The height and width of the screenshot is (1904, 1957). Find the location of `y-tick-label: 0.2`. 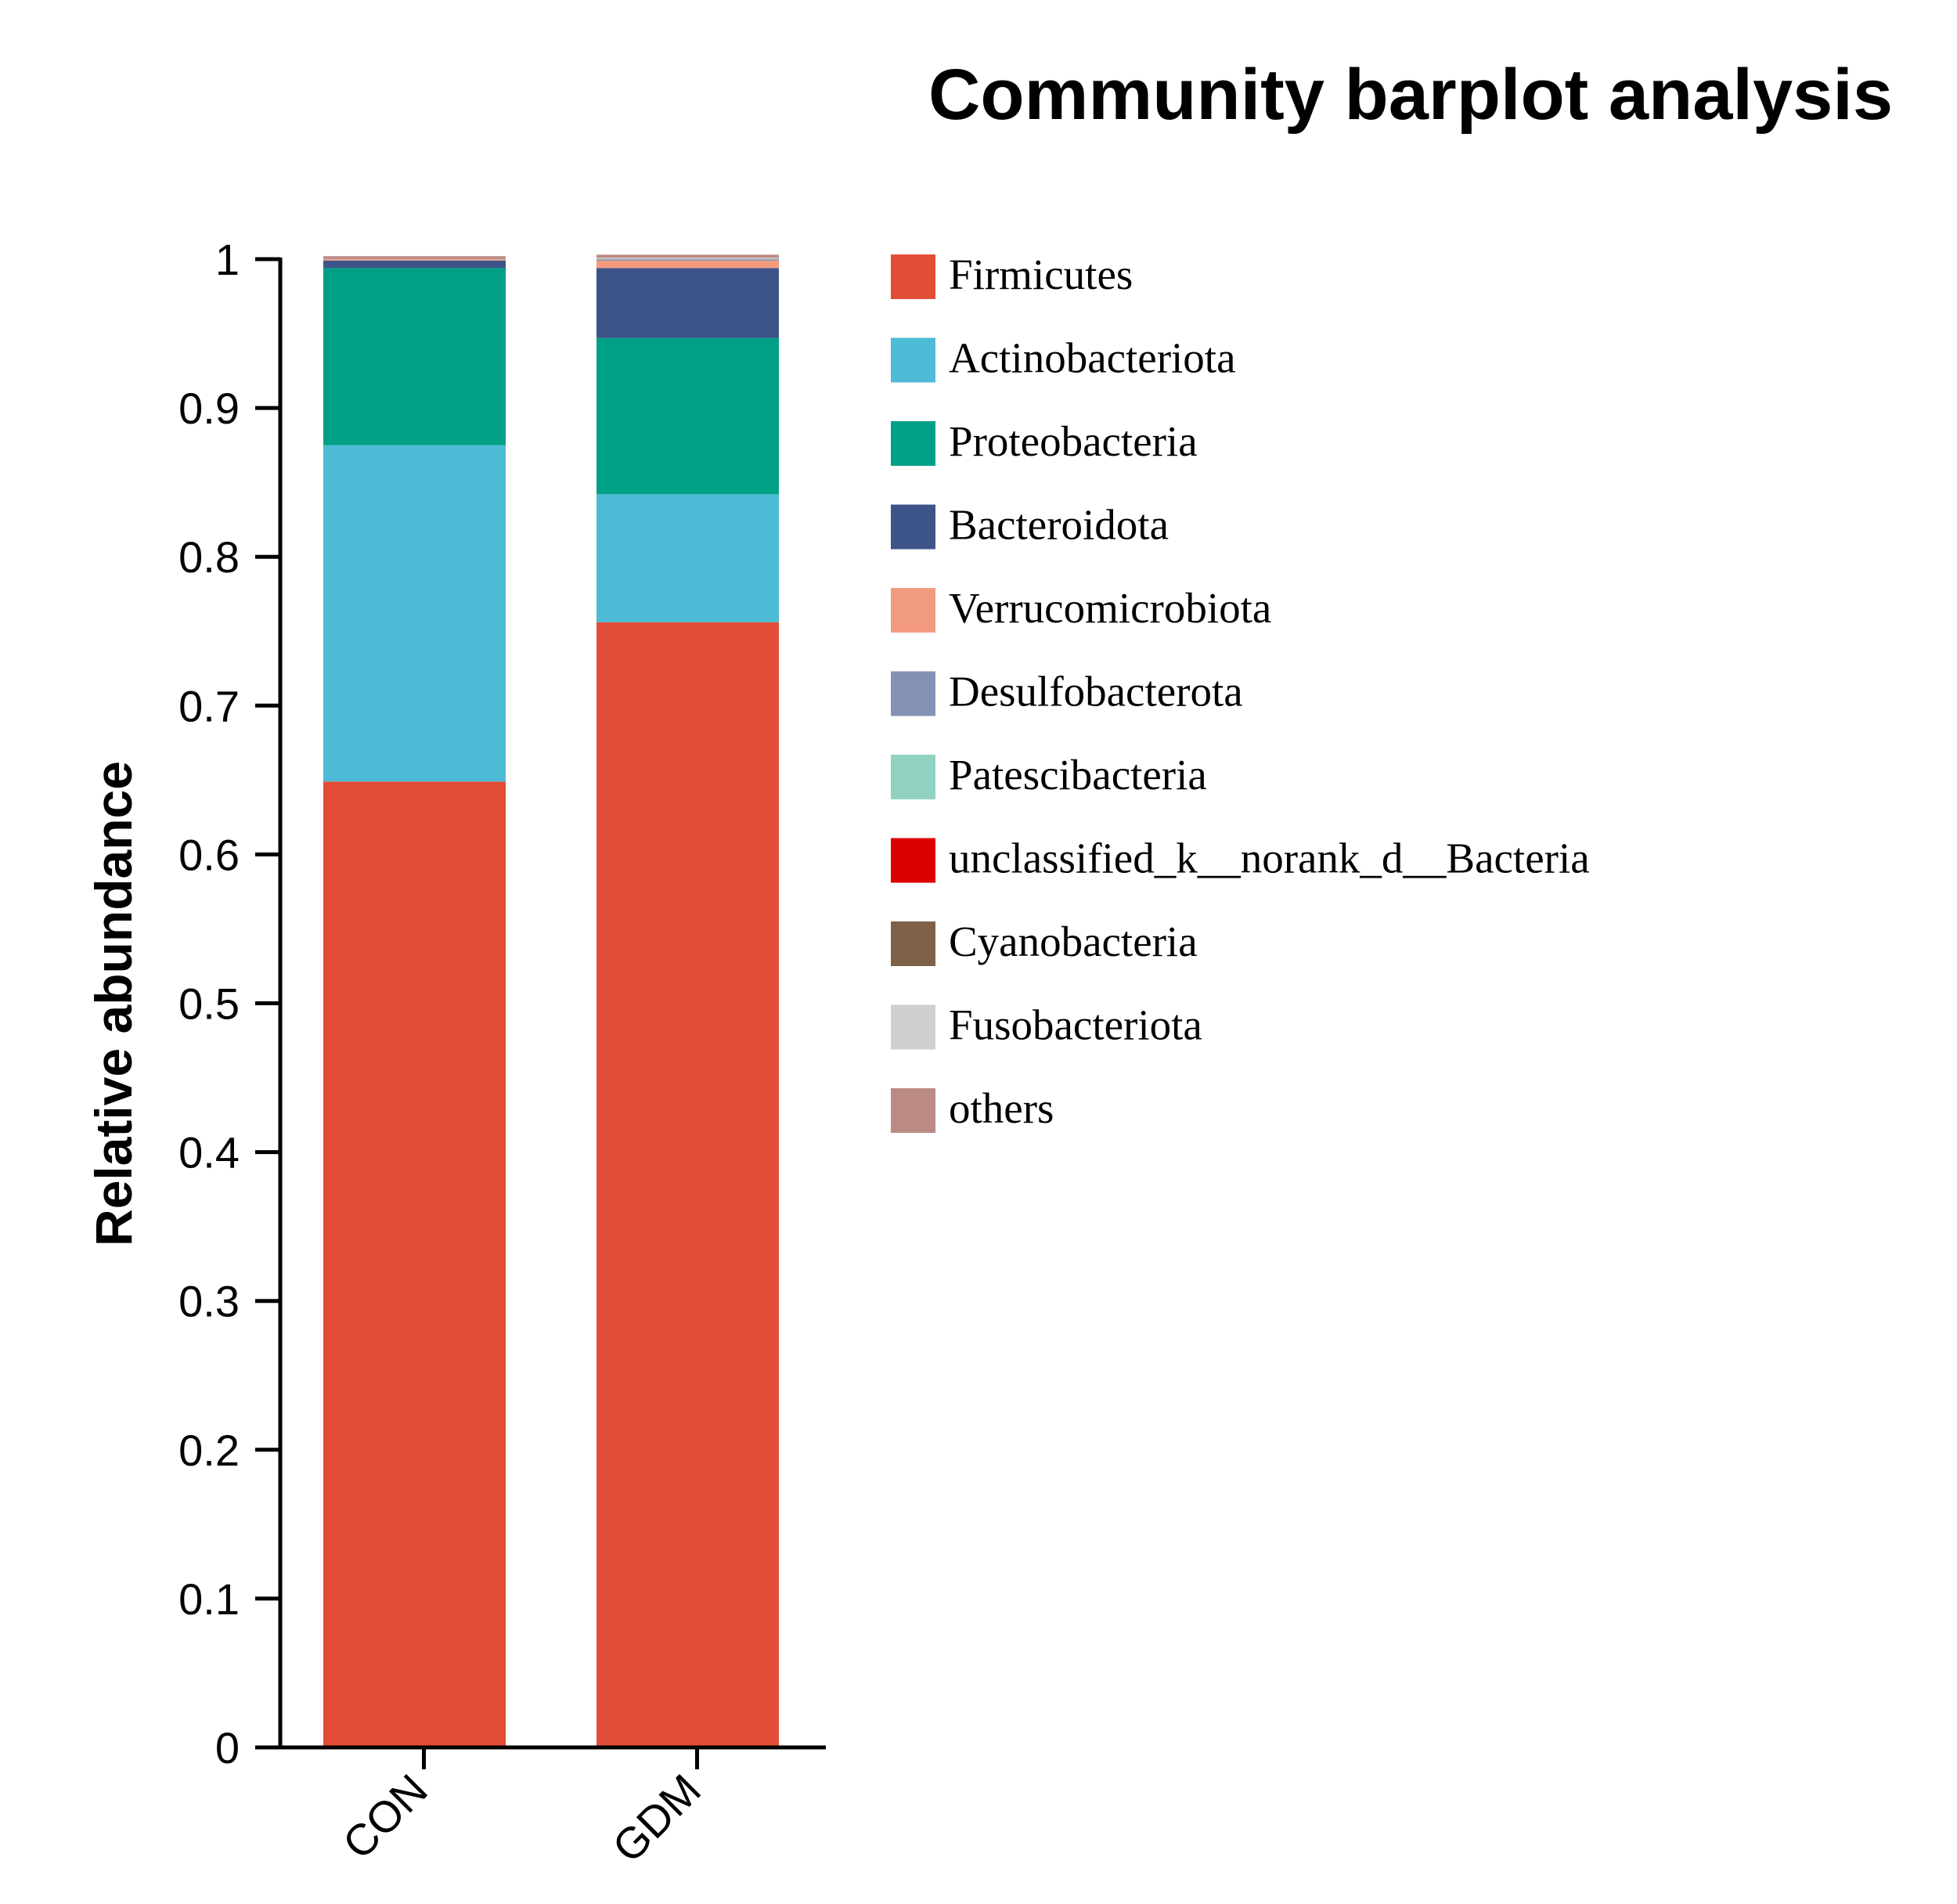

y-tick-label: 0.2 is located at coordinates (209, 1450).